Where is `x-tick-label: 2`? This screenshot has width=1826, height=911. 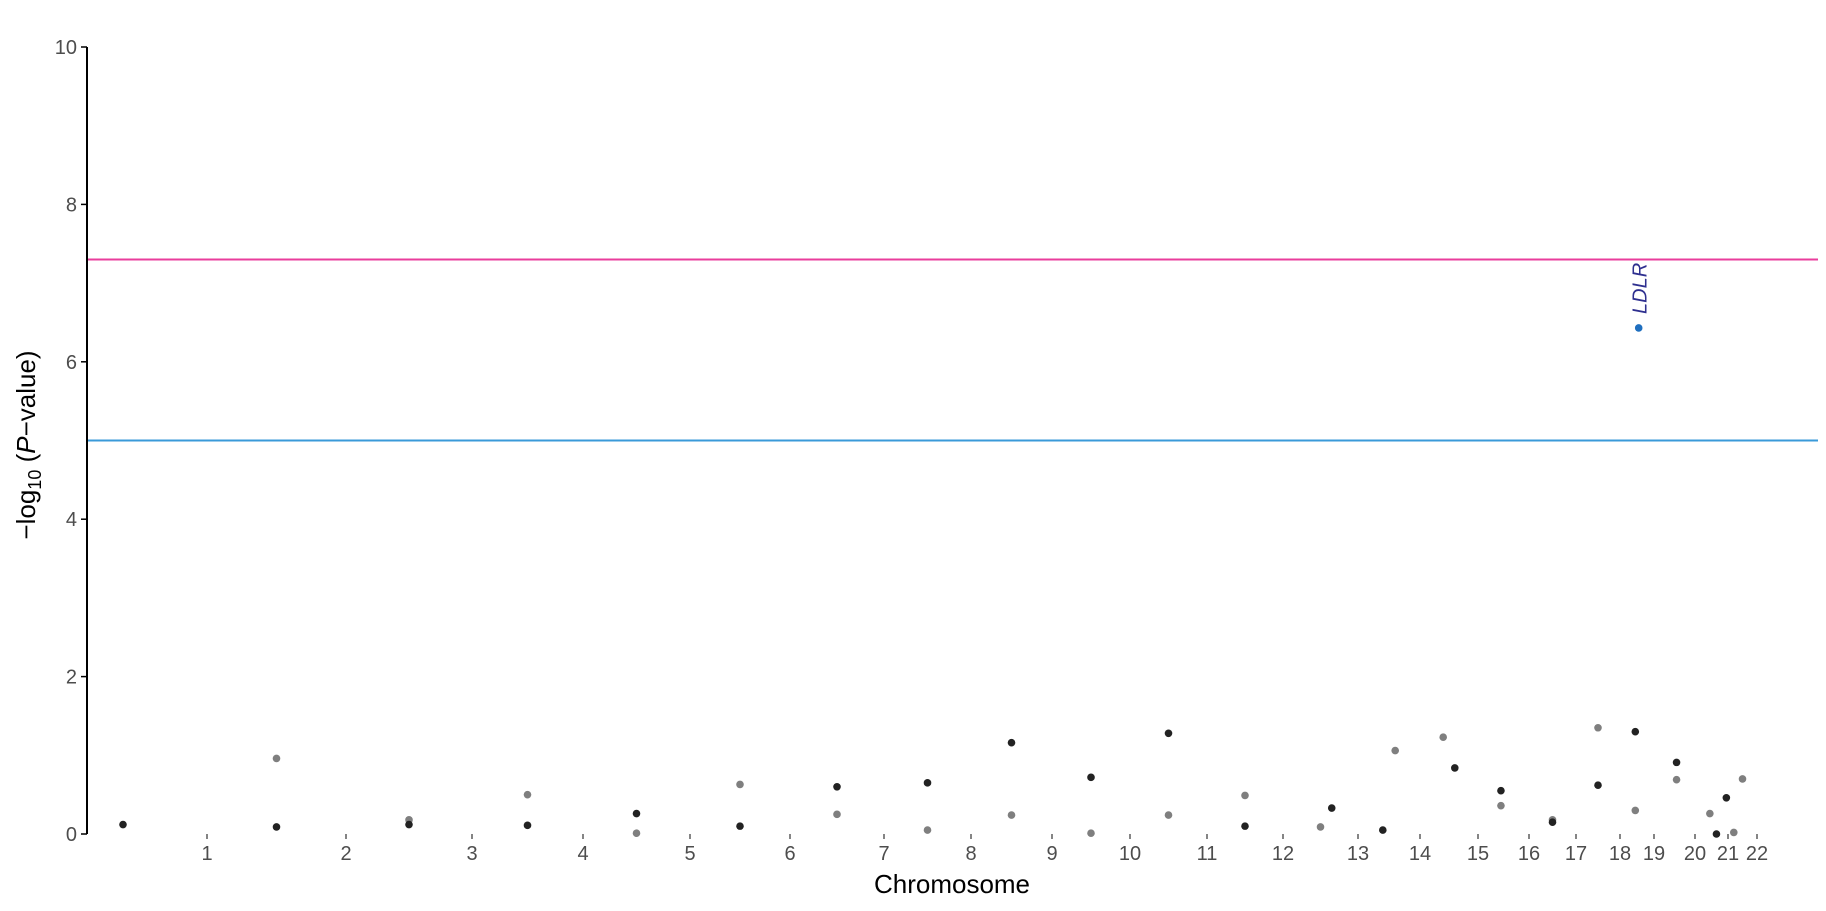
x-tick-label: 2 is located at coordinates (345, 854).